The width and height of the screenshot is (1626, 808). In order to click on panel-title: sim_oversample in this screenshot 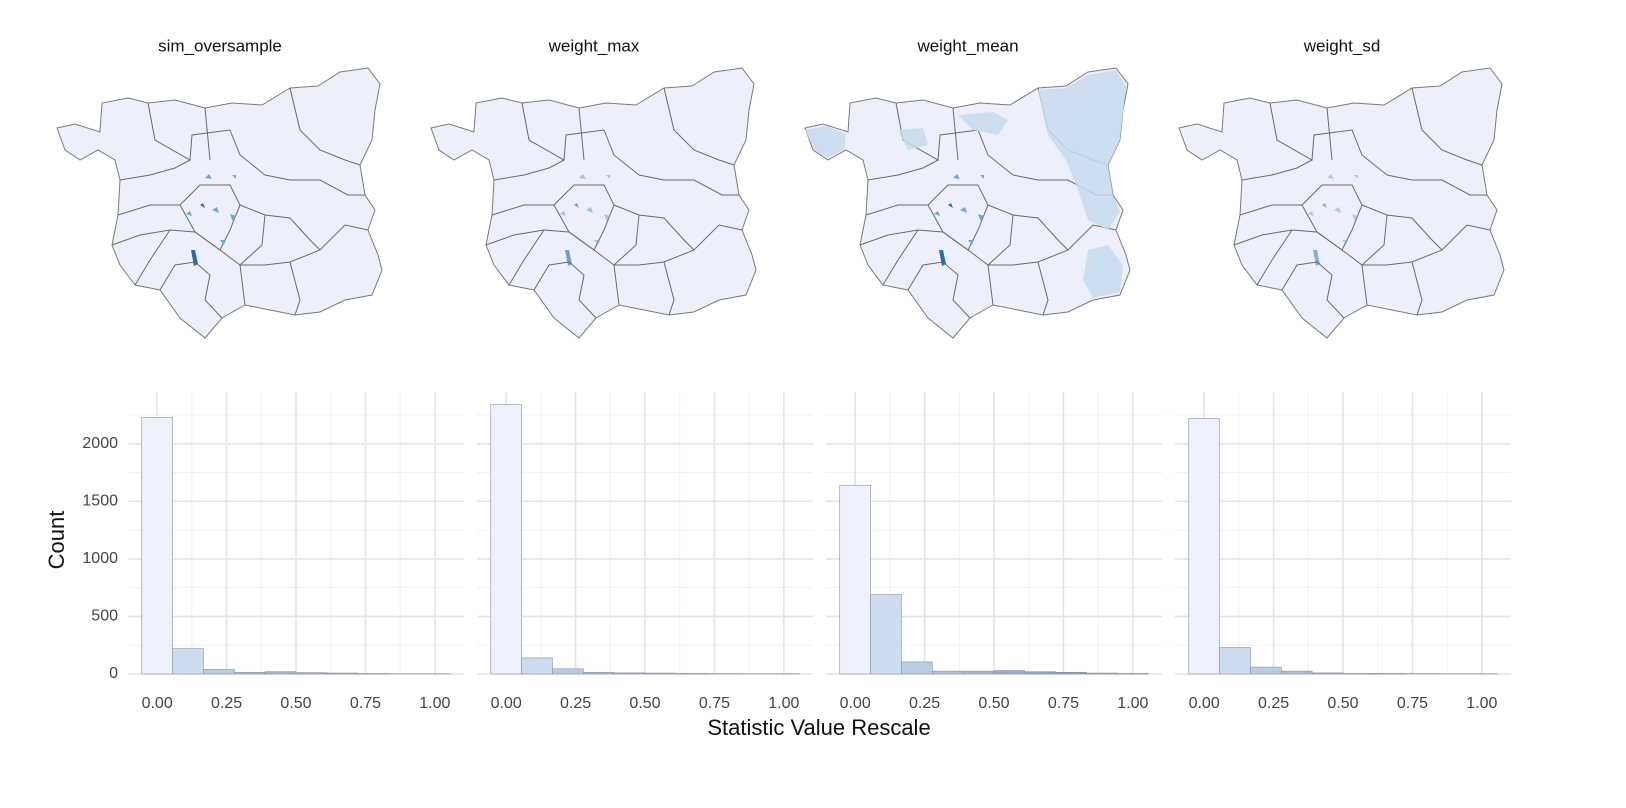, I will do `click(220, 45)`.